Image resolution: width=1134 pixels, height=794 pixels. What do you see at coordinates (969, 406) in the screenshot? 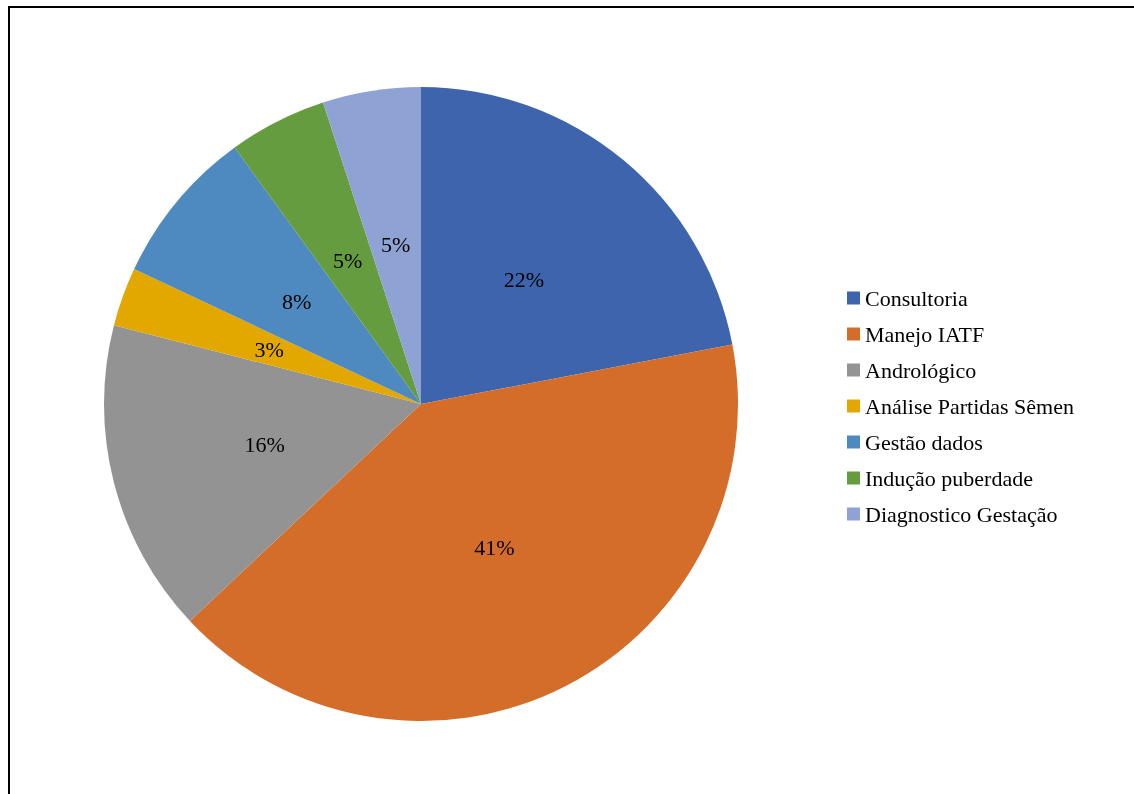
I see `legend-label: Análise Partidas Sêmen` at bounding box center [969, 406].